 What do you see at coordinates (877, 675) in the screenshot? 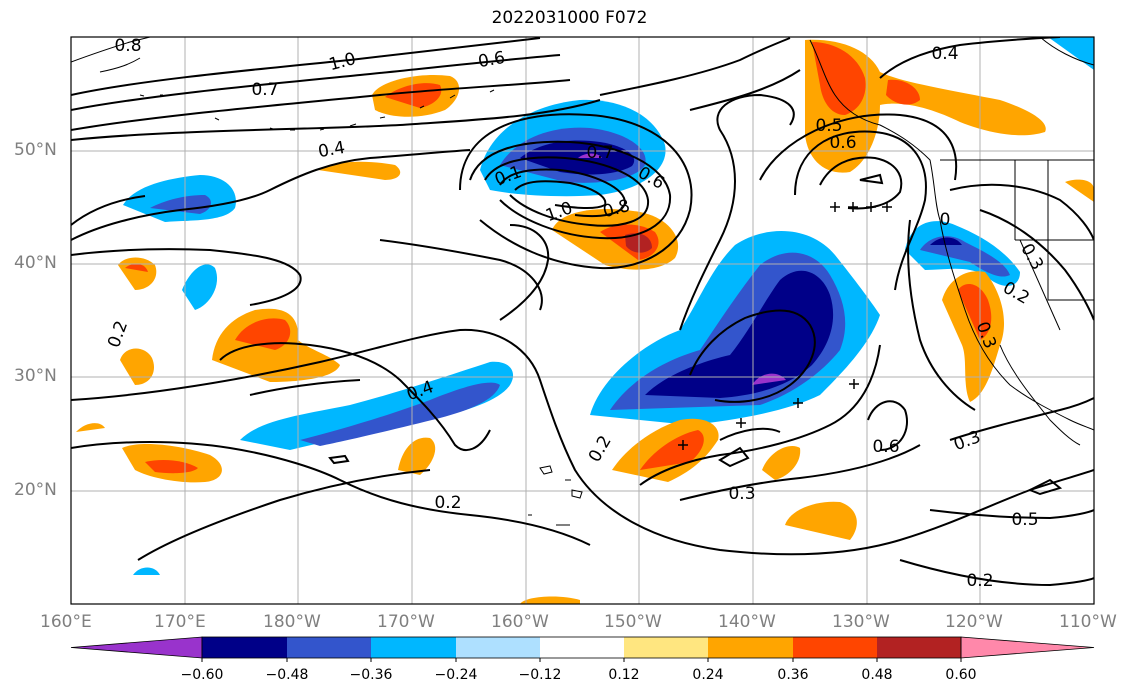
I see `colorbar-label-8: 0.48` at bounding box center [877, 675].